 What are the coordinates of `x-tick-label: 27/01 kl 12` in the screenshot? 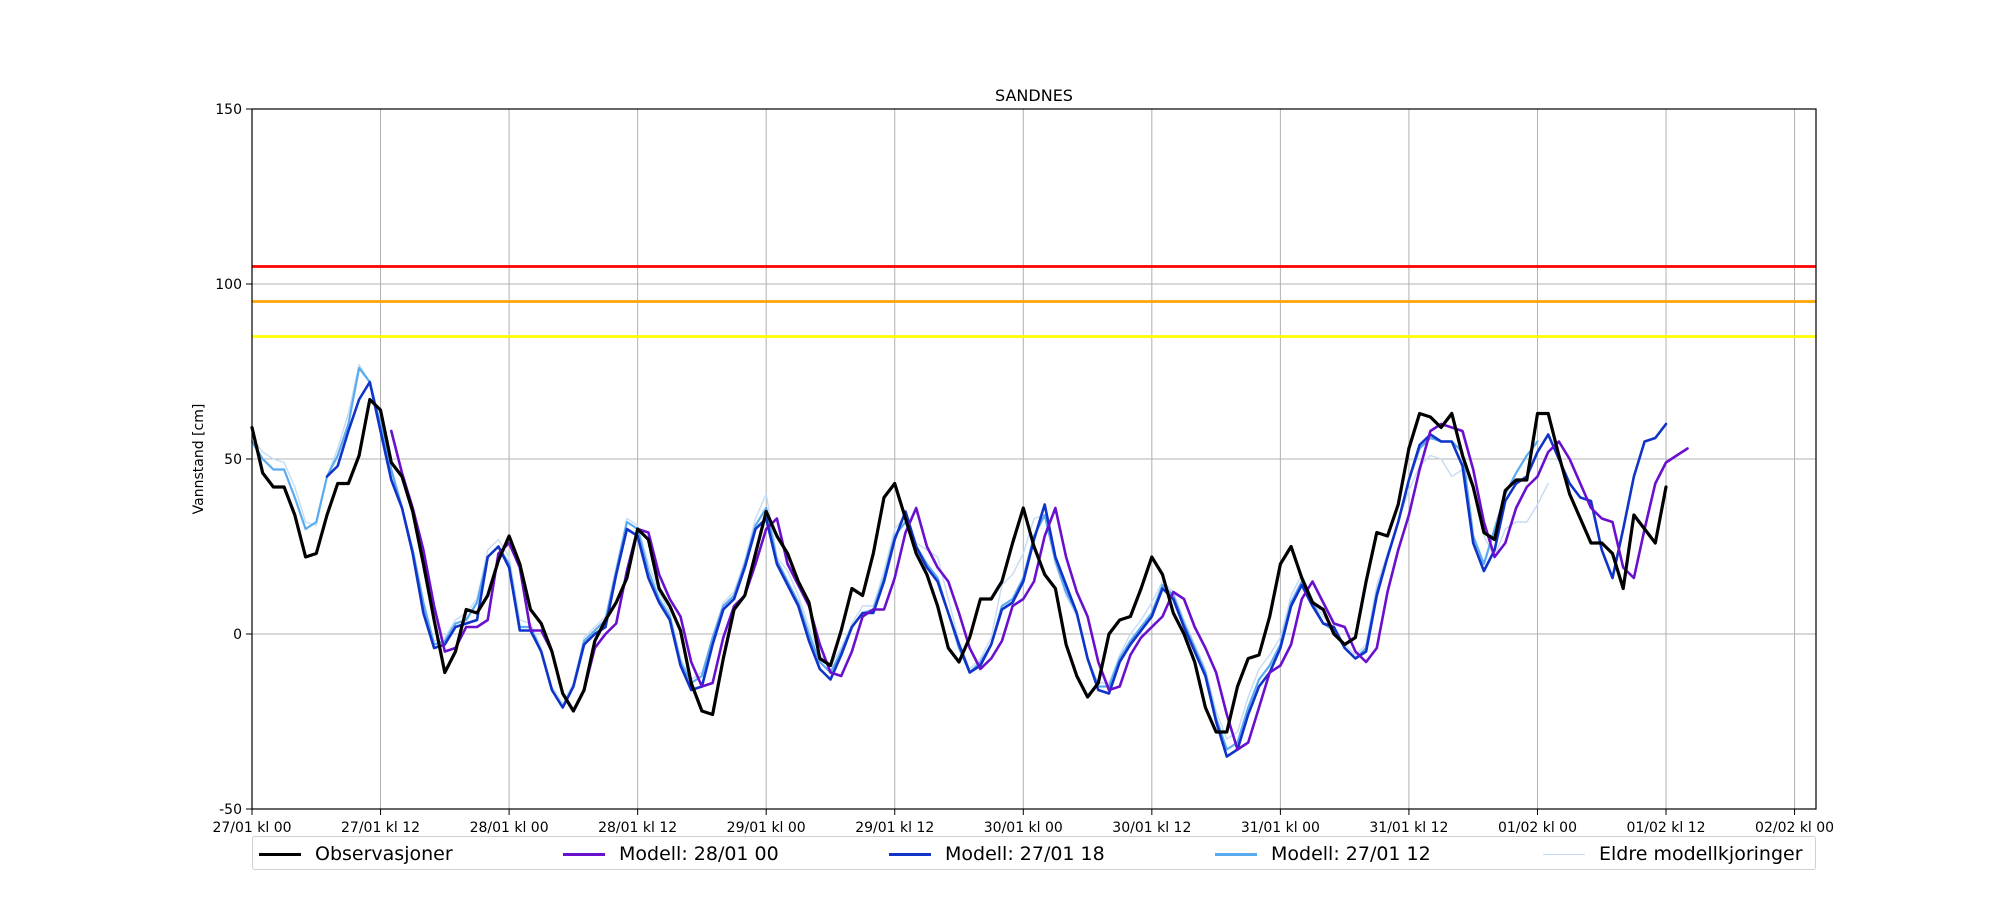 It's located at (380, 828).